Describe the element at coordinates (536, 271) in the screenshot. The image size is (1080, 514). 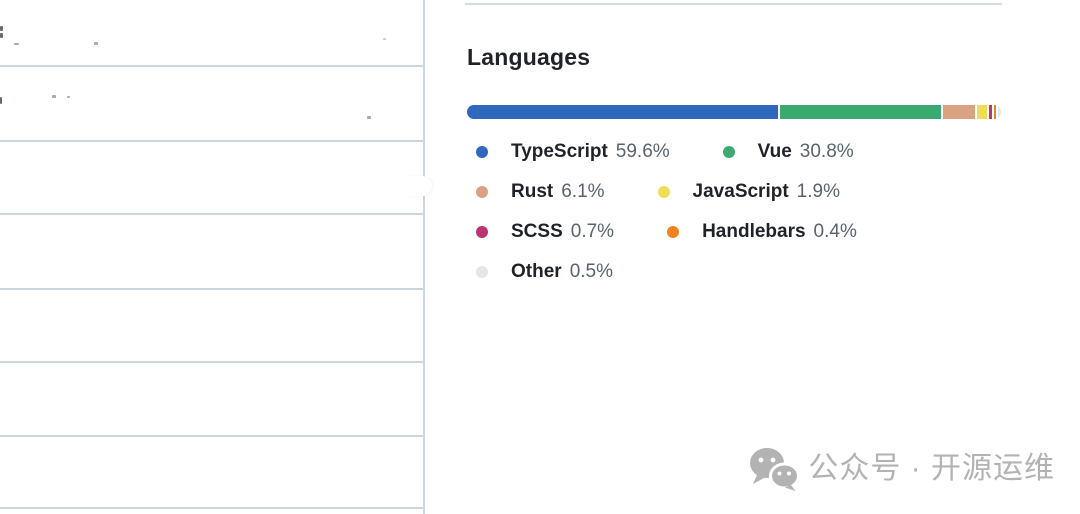
I see `language-name: Other` at that location.